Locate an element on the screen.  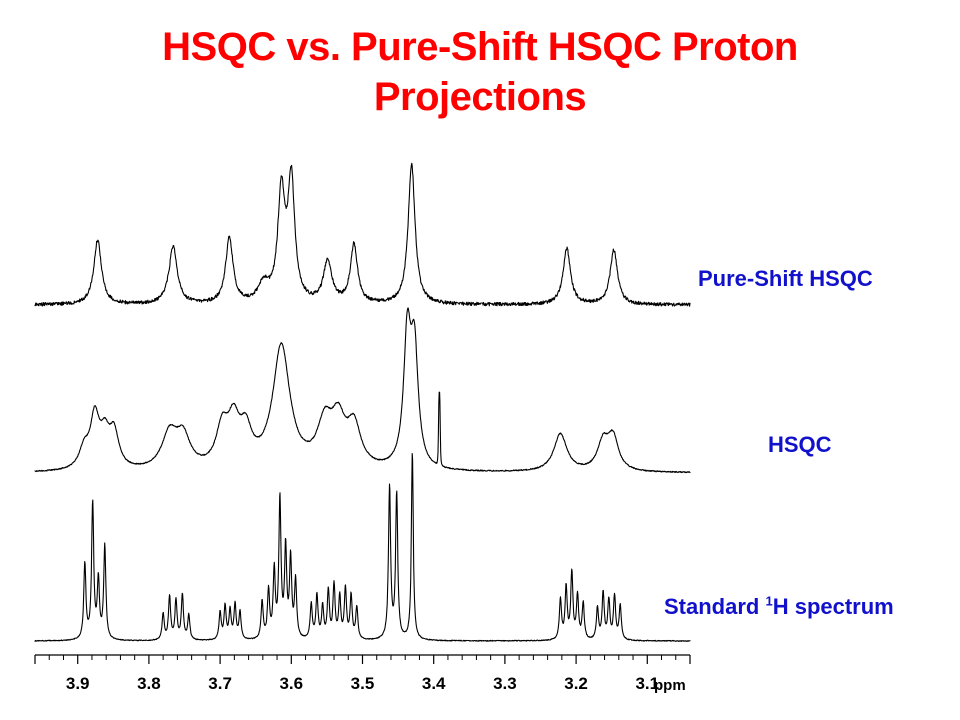
trace-label-pure-shift-hsqc: Pure-Shift HSQC is located at coordinates (785, 278).